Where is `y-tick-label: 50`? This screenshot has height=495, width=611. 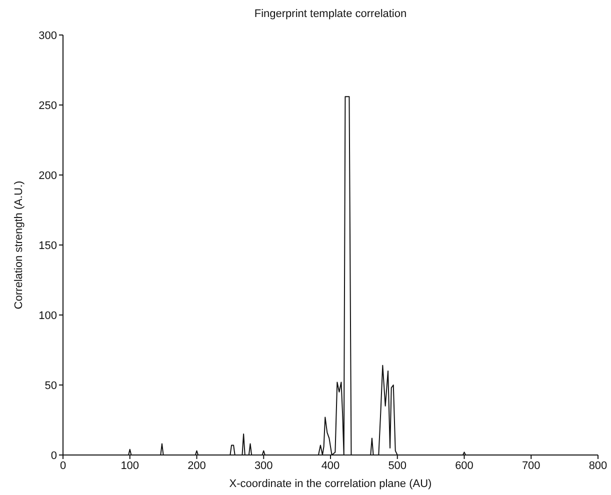
y-tick-label: 50 is located at coordinates (50, 386).